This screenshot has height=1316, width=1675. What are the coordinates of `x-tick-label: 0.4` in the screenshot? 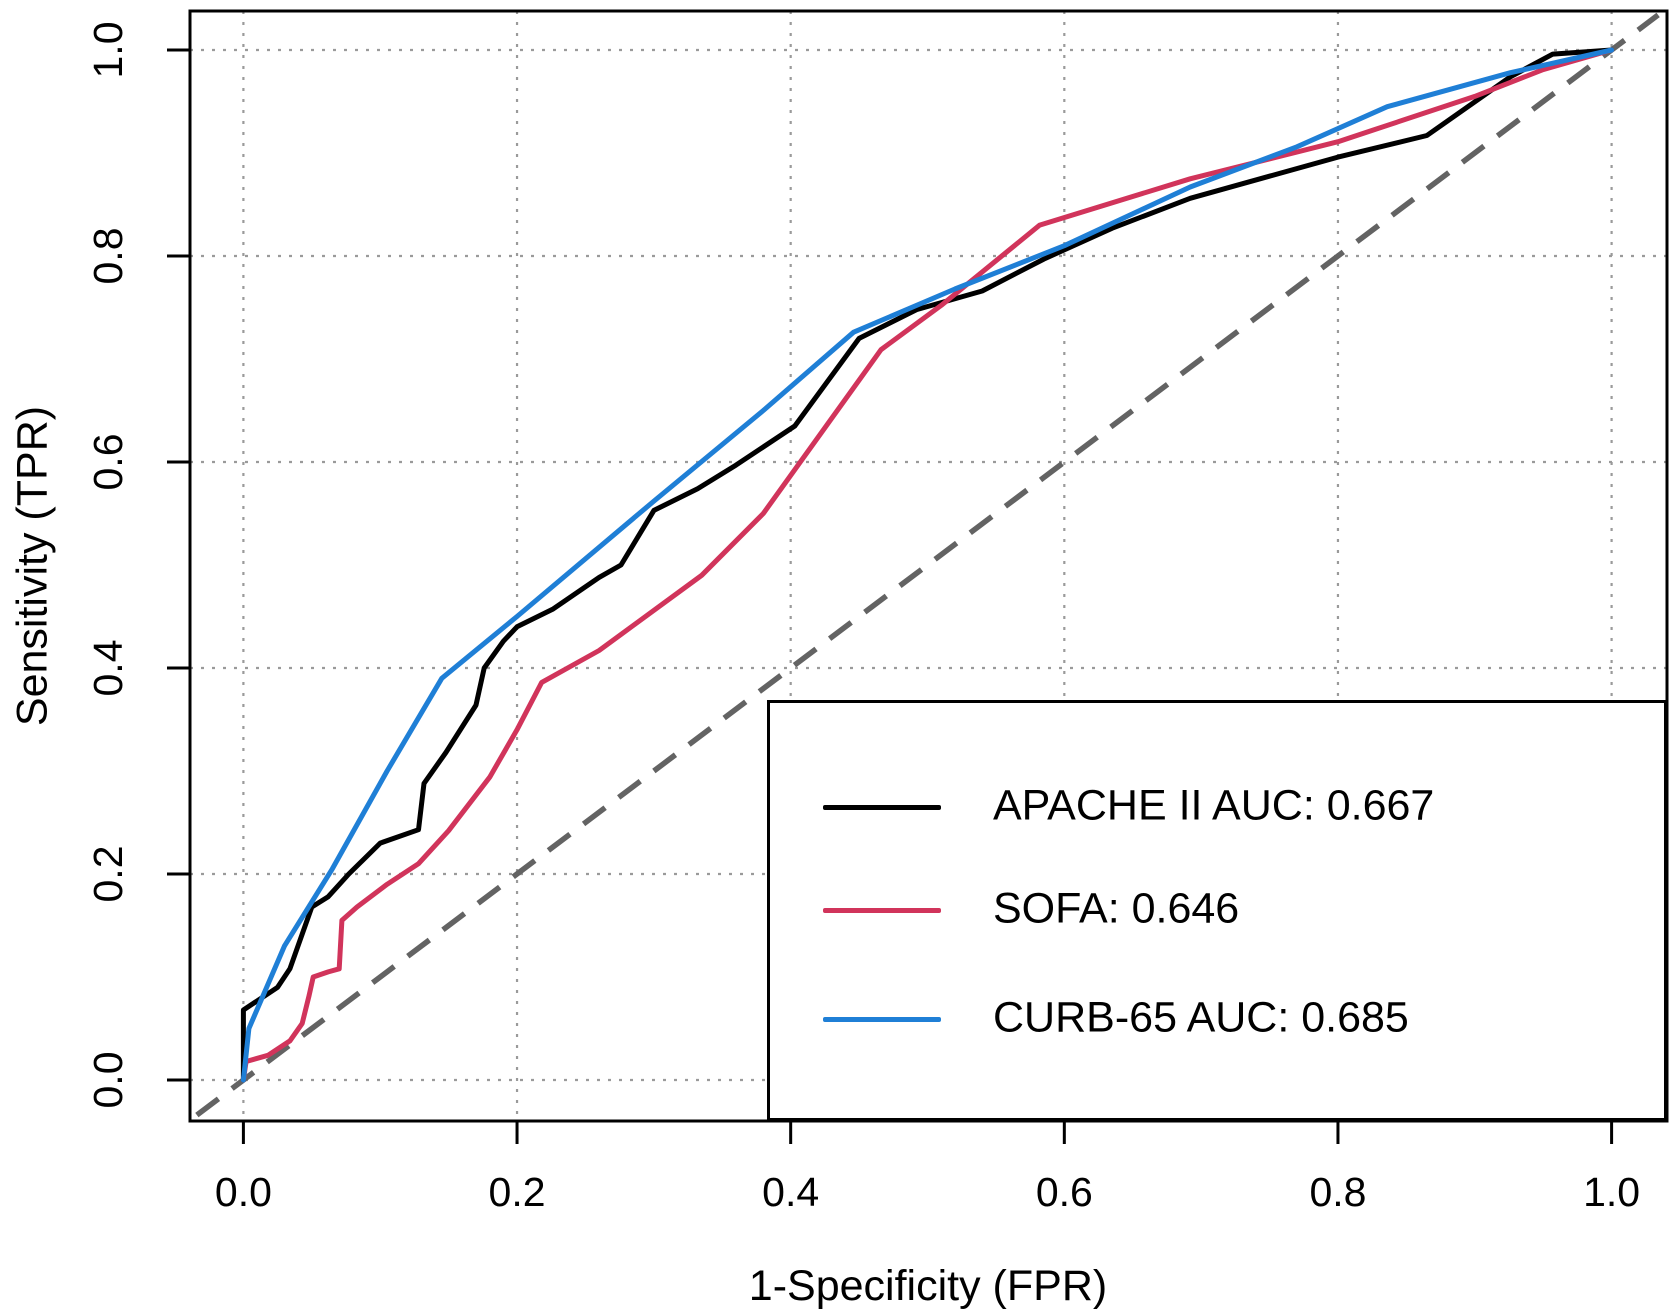 It's located at (790, 1192).